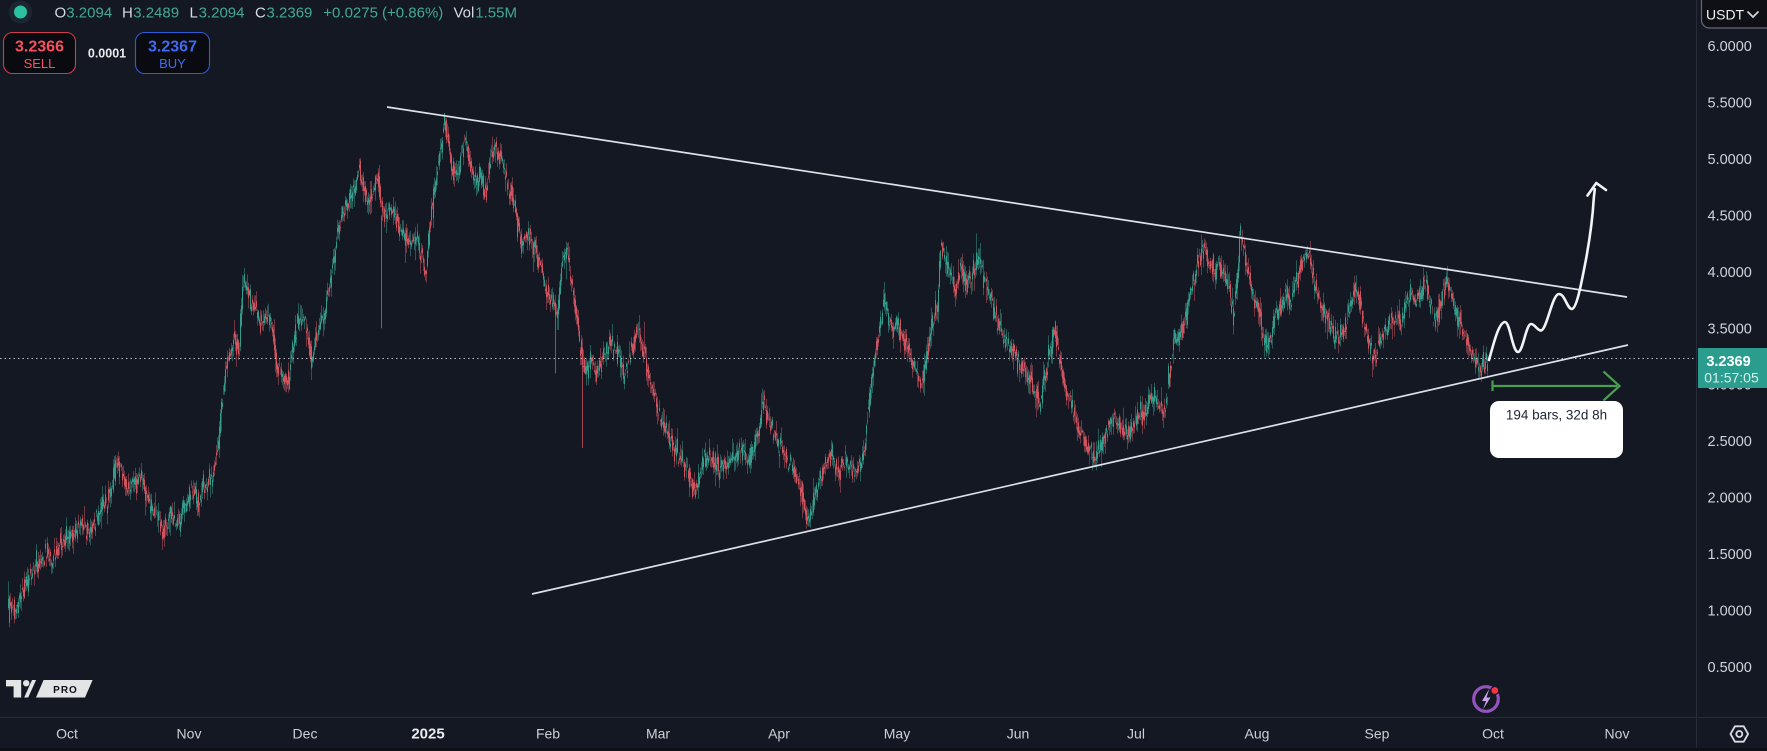  I want to click on svg-text: 3.2369, so click(1728, 362).